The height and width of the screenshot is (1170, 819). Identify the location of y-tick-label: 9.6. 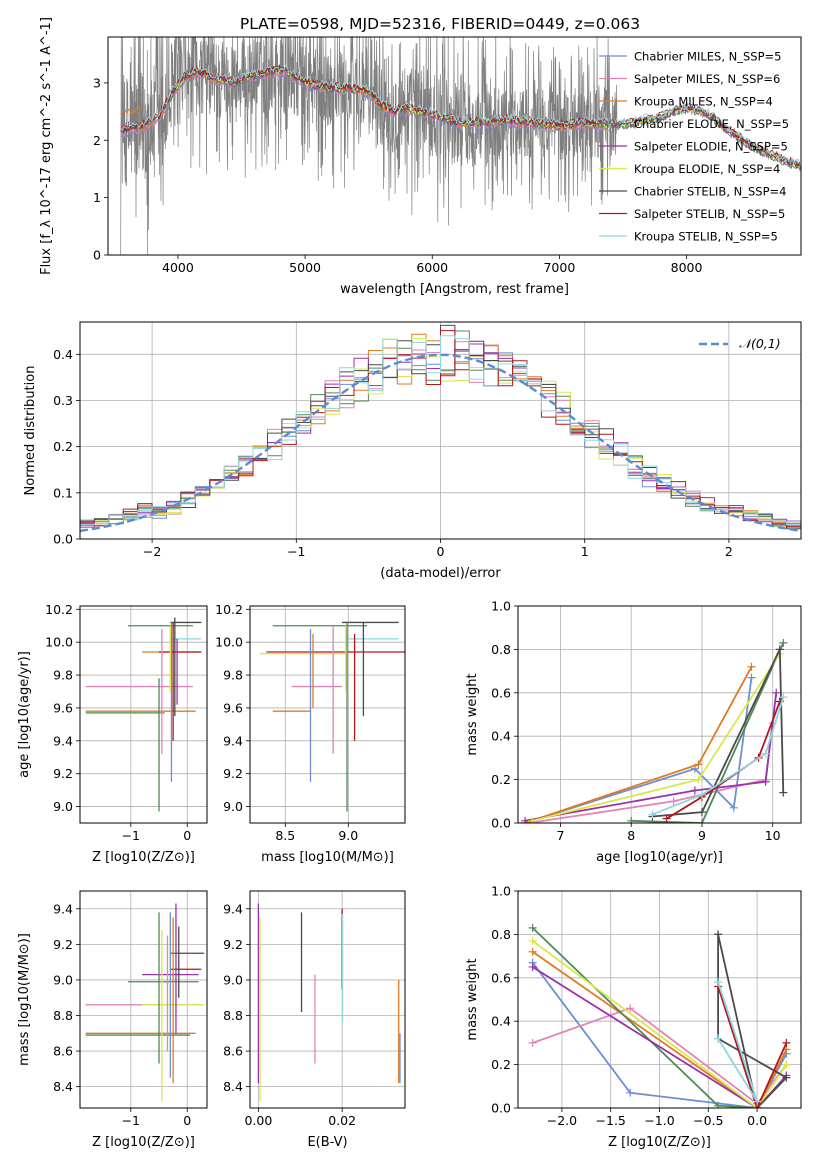
(63, 707).